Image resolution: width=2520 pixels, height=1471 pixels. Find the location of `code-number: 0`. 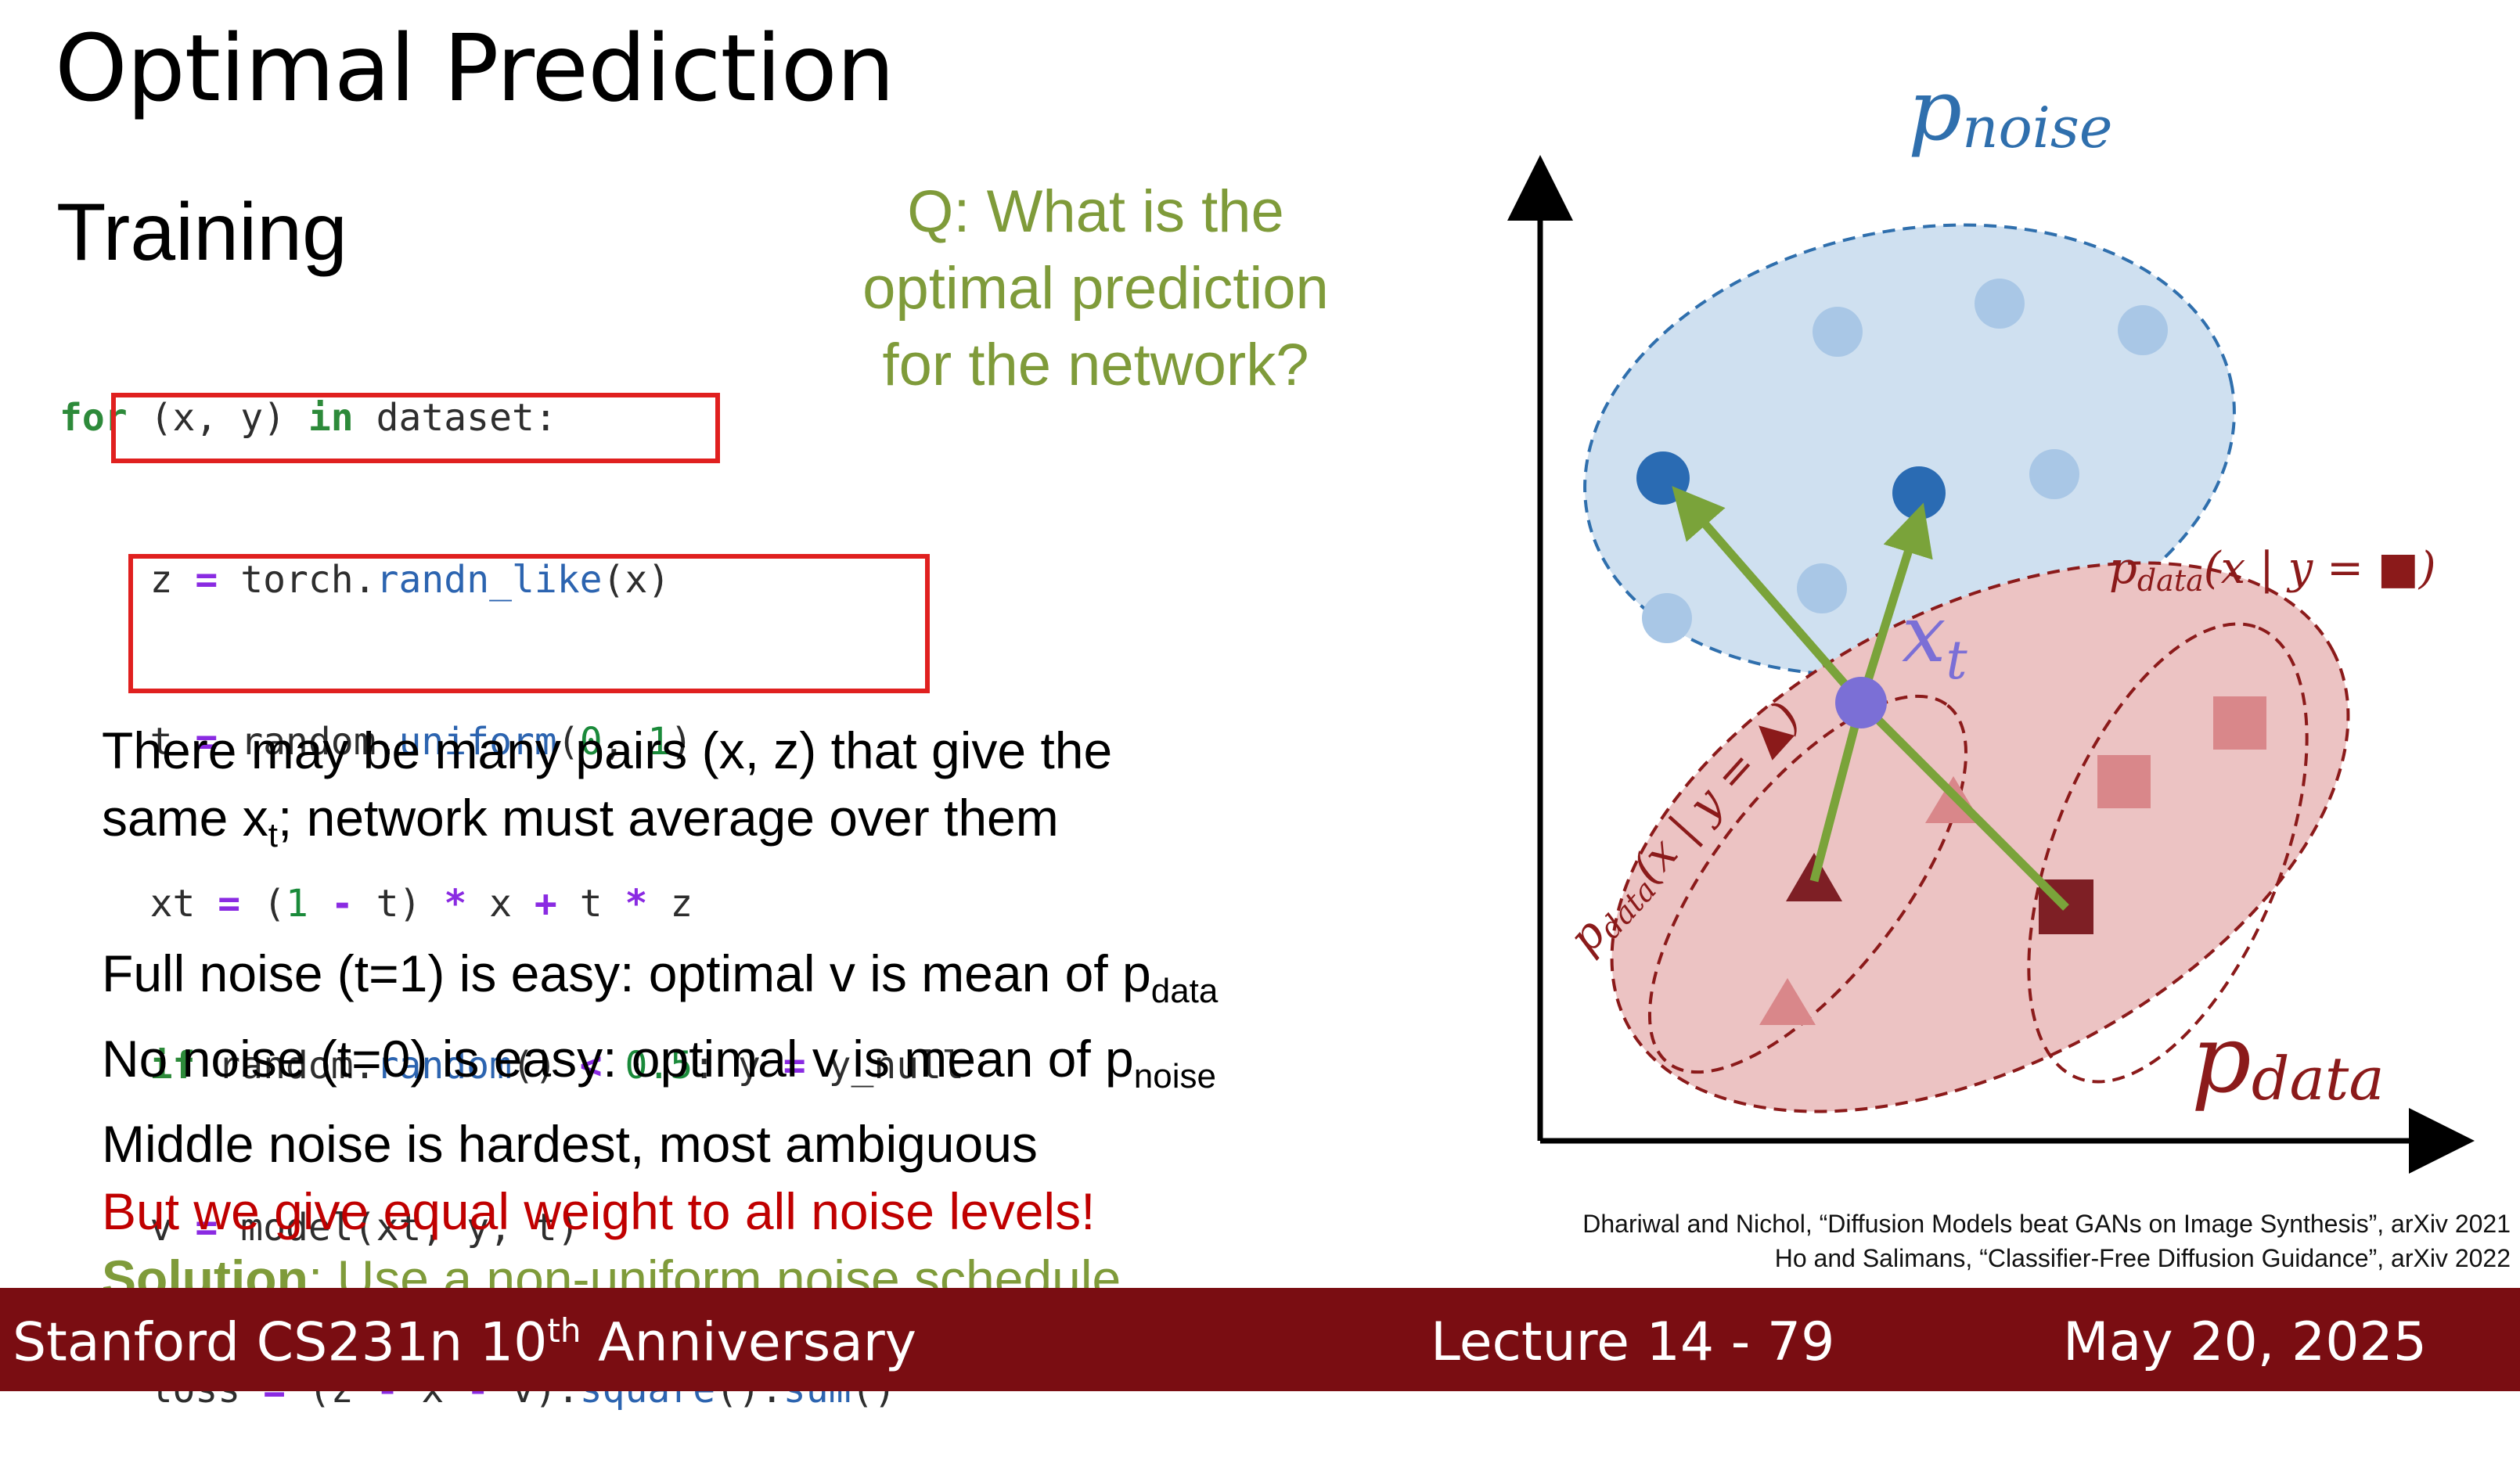

code-number: 0 is located at coordinates (591, 742).